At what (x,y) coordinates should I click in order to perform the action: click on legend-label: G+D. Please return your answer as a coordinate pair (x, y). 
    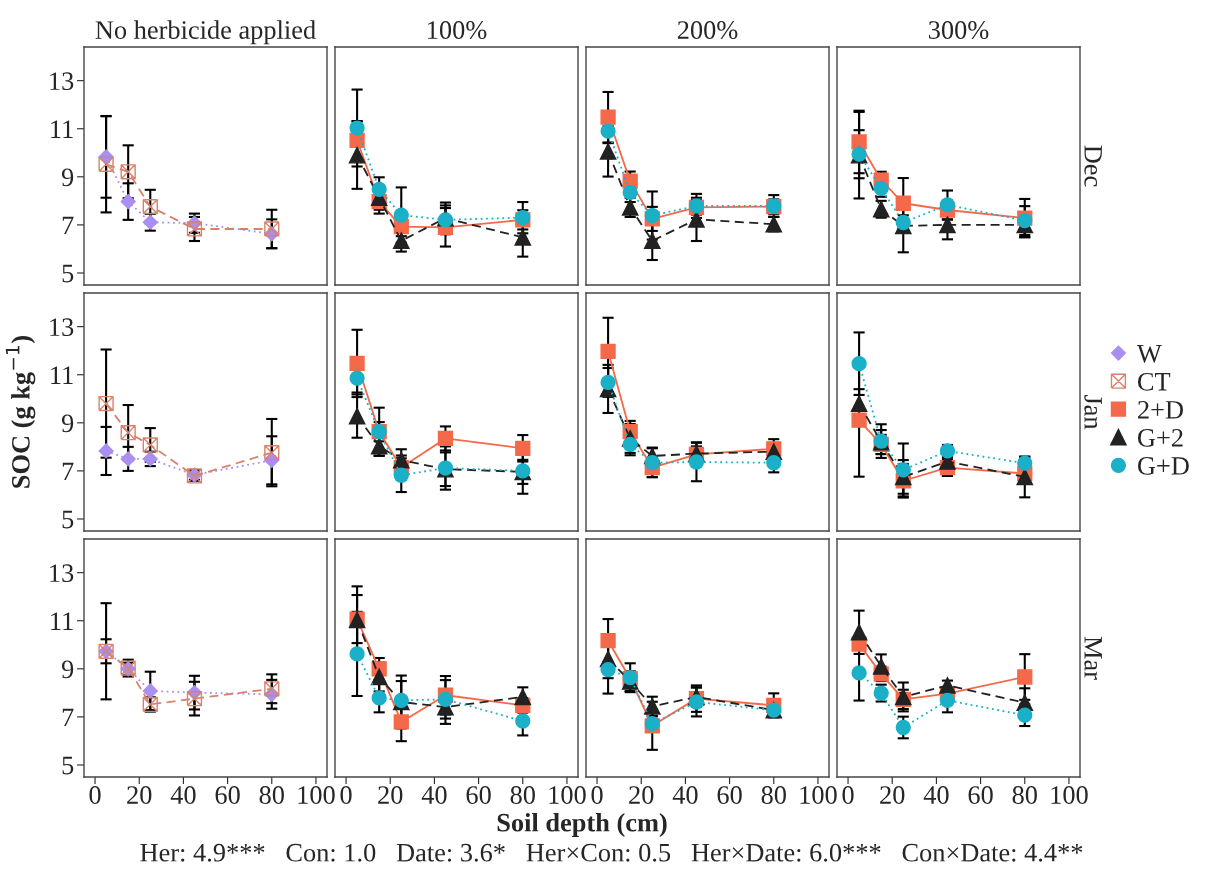
    Looking at the image, I should click on (1163, 466).